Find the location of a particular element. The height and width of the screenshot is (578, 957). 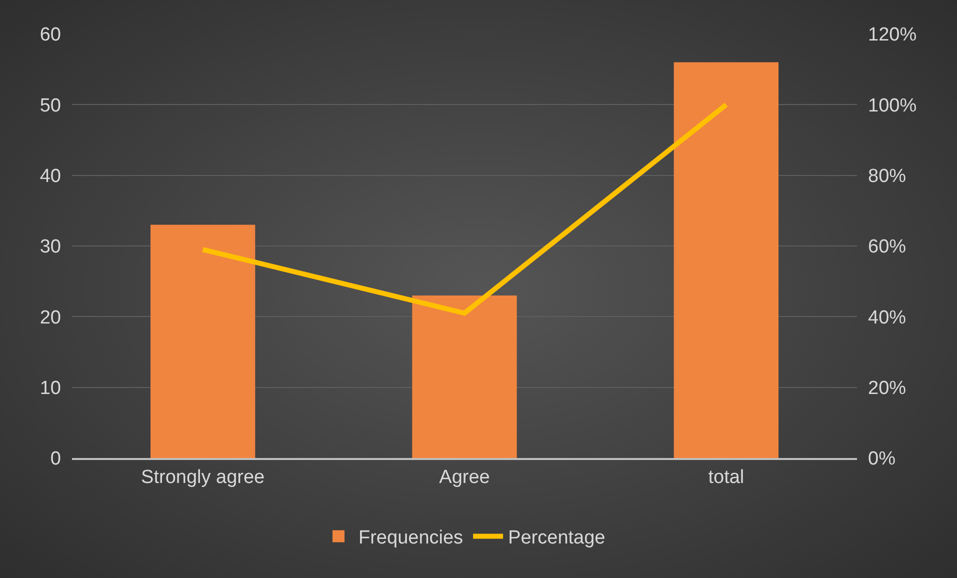

x-tick-label: Agree is located at coordinates (464, 477).